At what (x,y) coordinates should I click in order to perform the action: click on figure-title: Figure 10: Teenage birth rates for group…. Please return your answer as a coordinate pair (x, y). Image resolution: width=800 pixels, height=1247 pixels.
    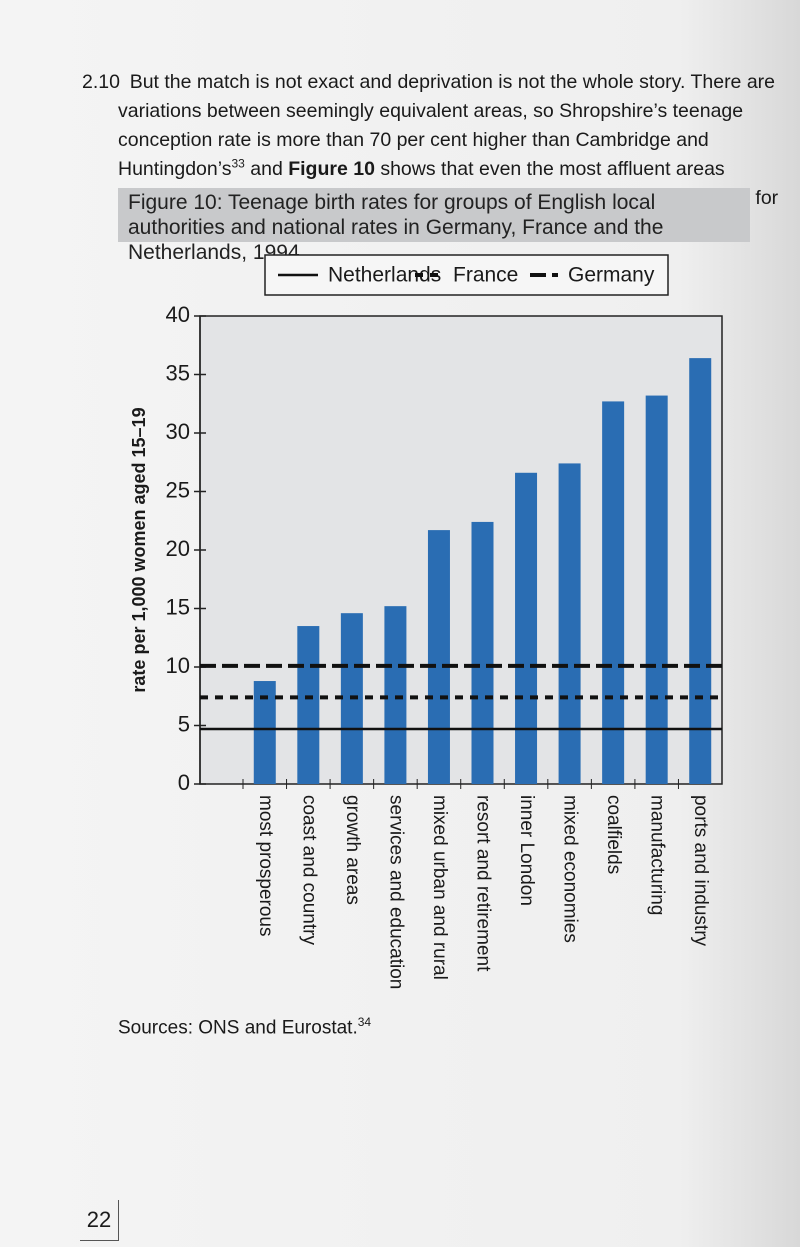
    Looking at the image, I should click on (434, 226).